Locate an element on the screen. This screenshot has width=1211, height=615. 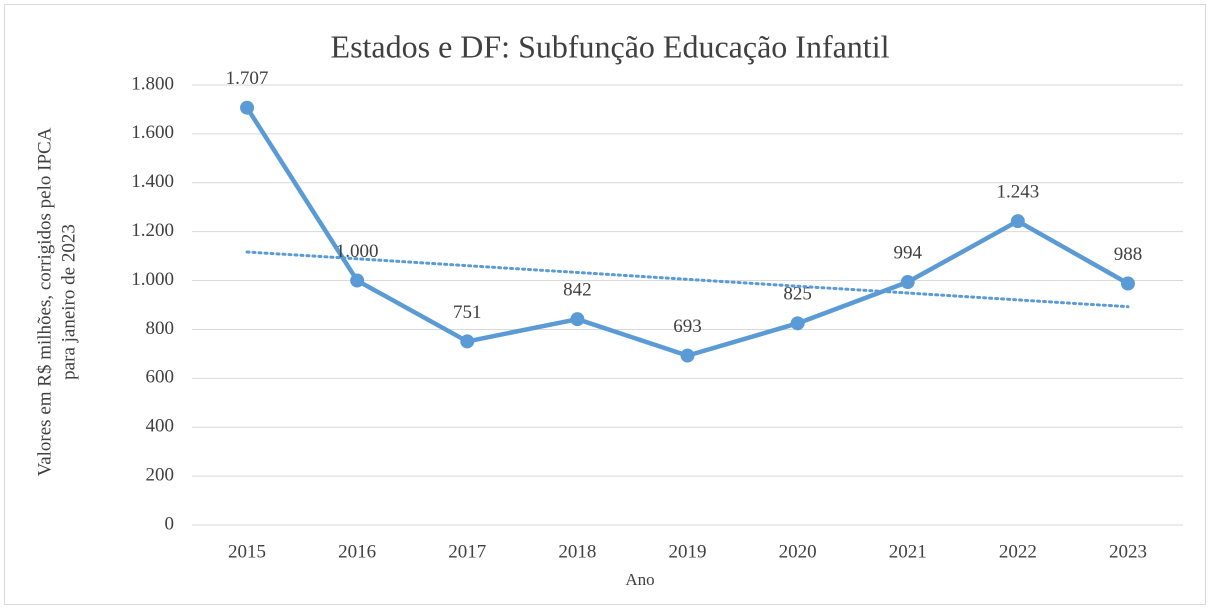
y-tick-label: 1.800 is located at coordinates (152, 83).